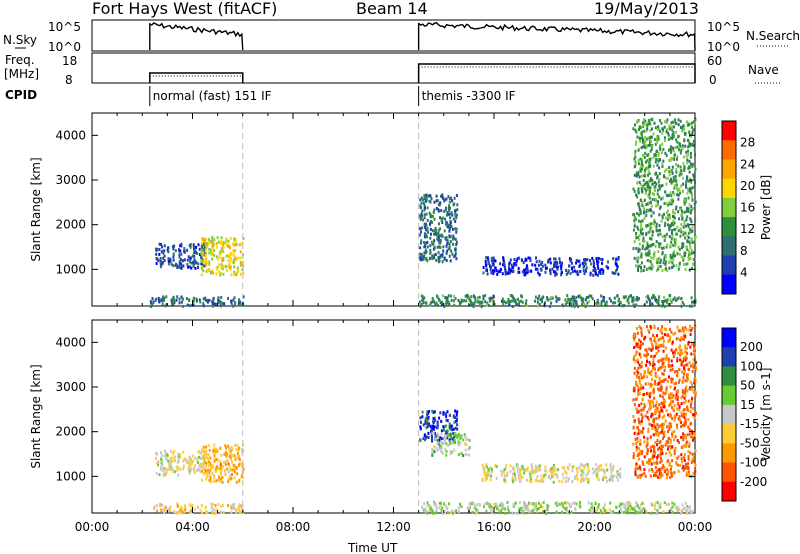 The image size is (800, 554). I want to click on nsky-tick-bottom: 10^0, so click(64, 47).